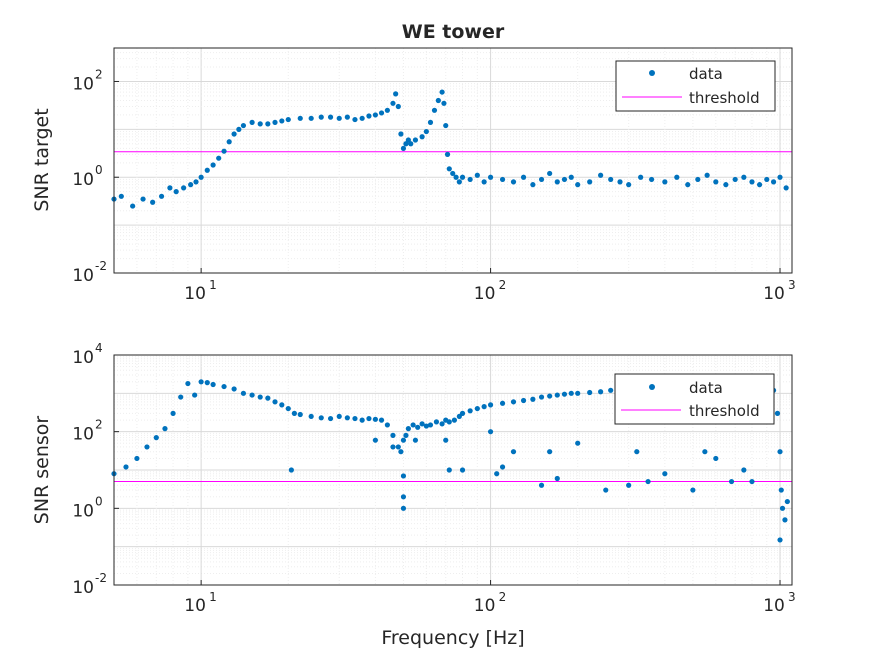 The width and height of the screenshot is (875, 656). I want to click on bottom-legend-data-label: data, so click(706, 388).